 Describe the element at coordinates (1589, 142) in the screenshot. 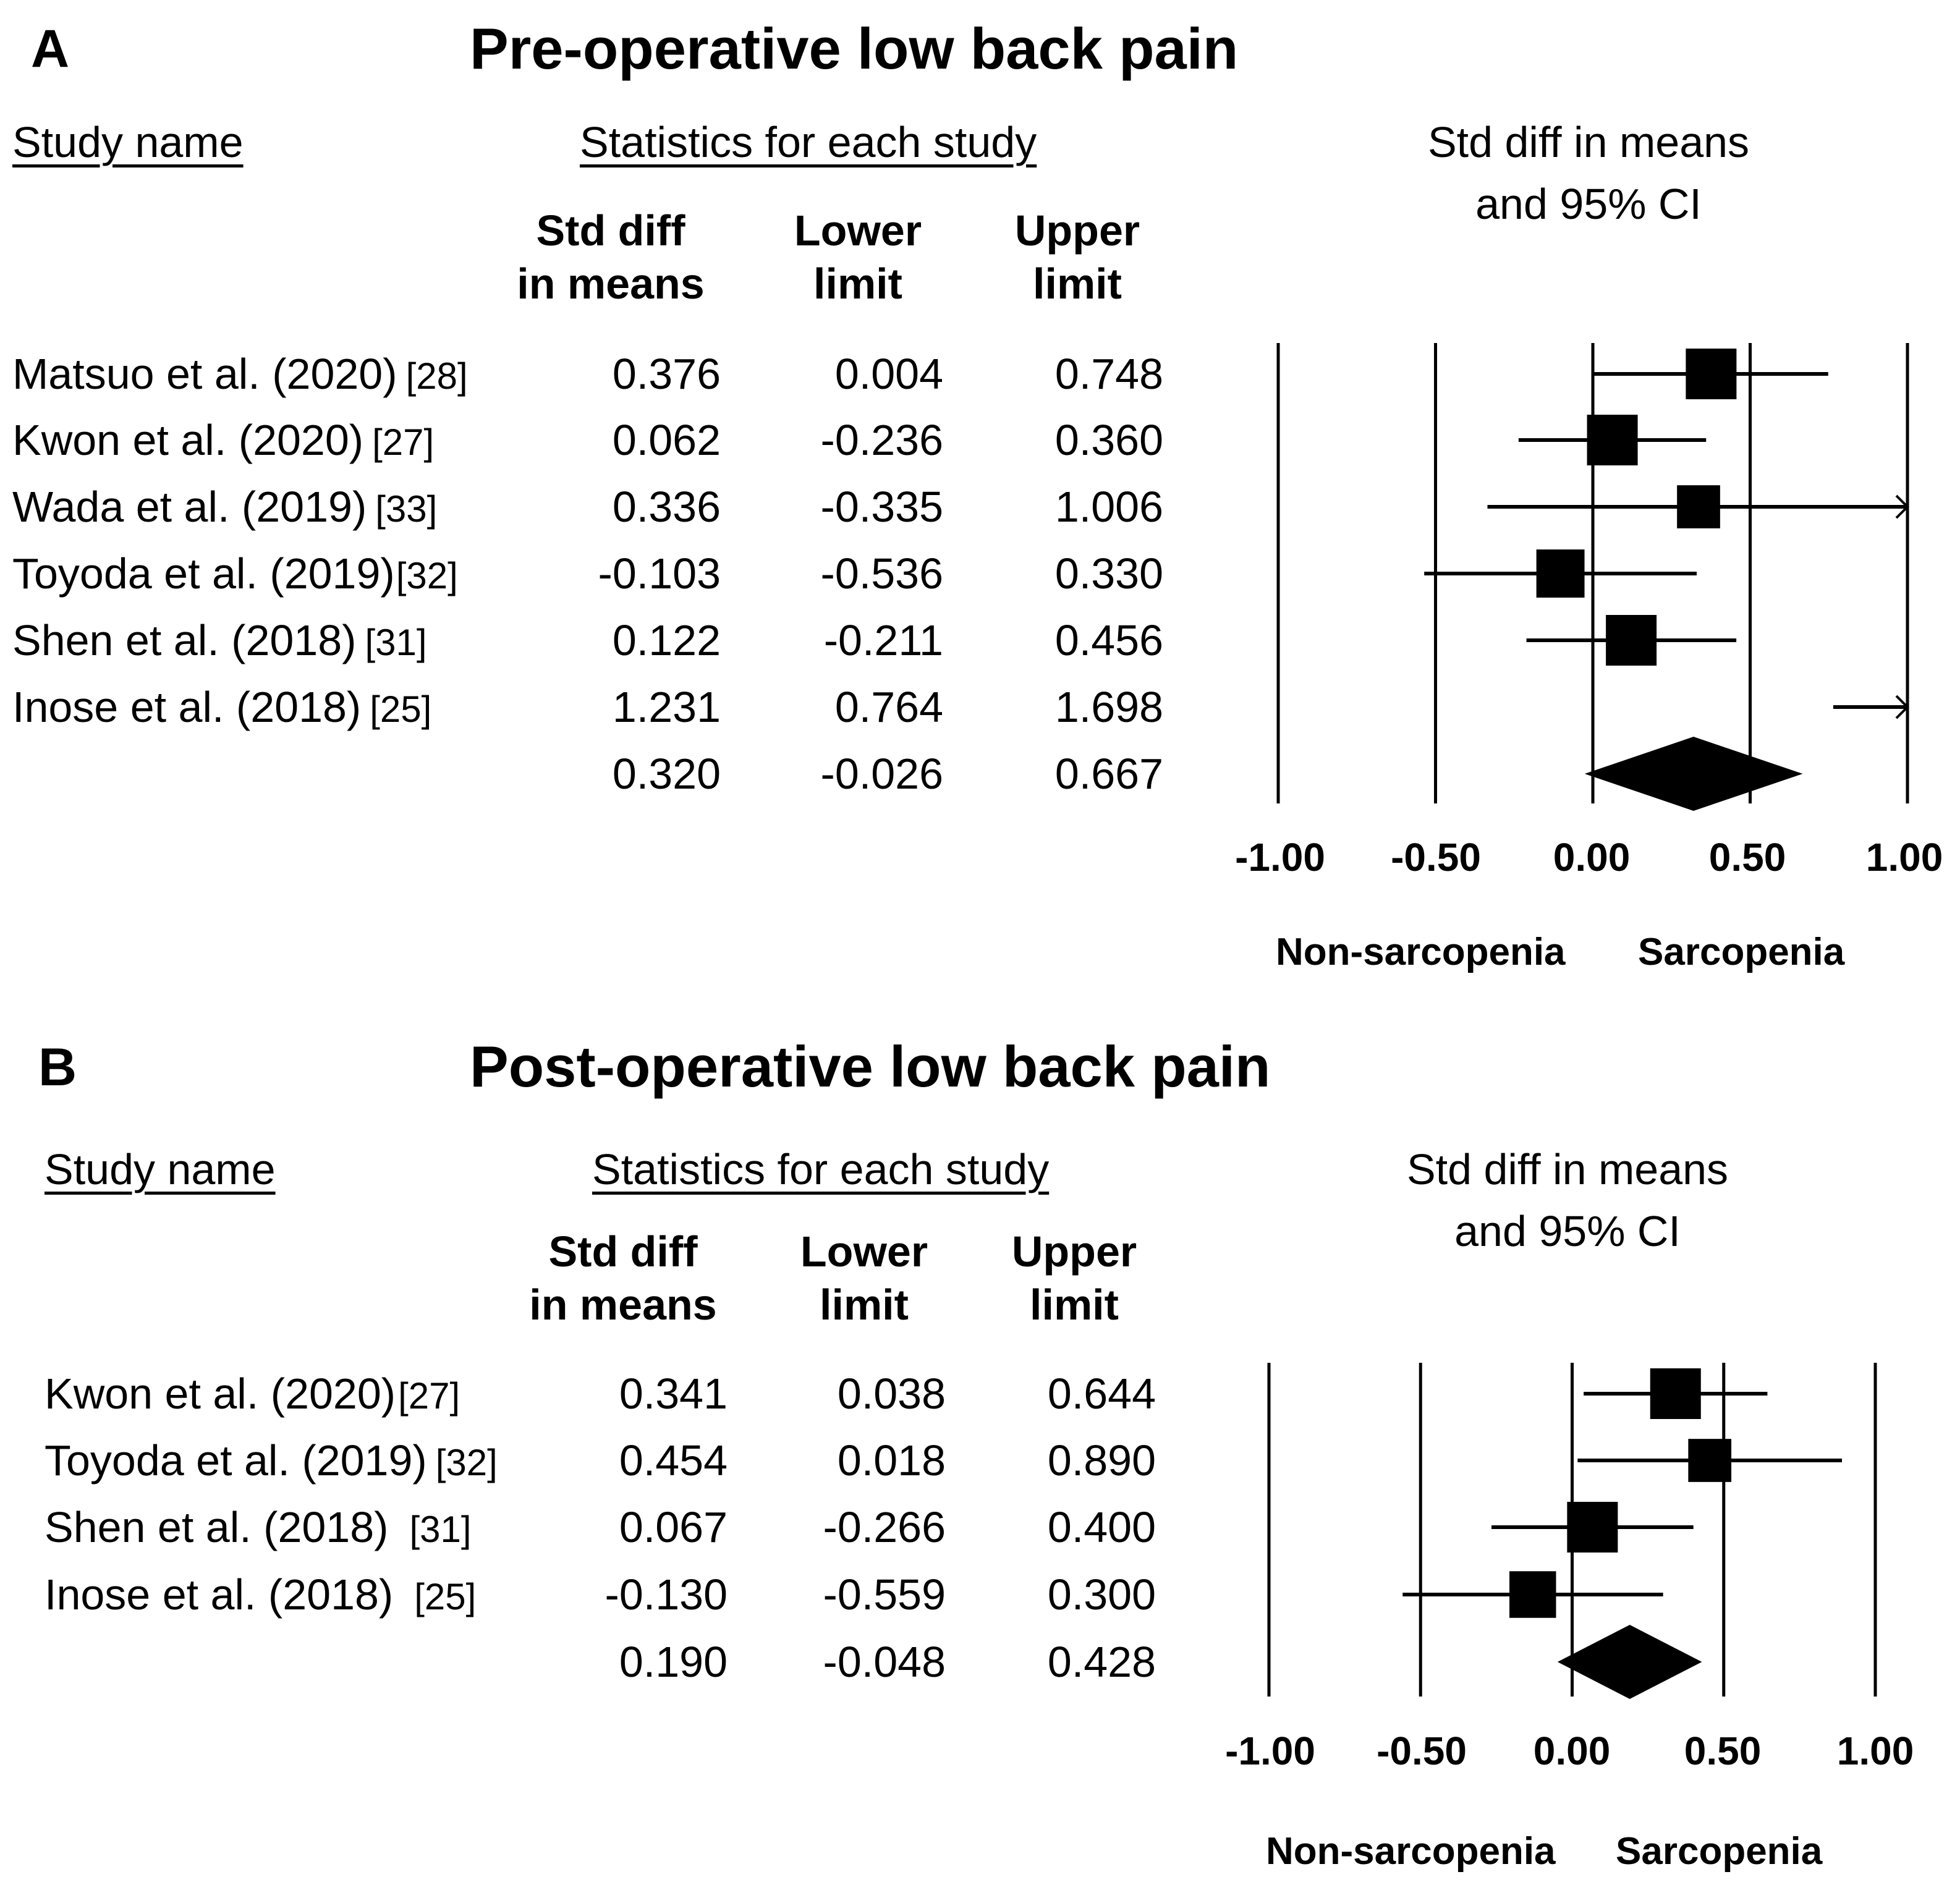

I see `plot-header-line1: Std diff in means` at that location.